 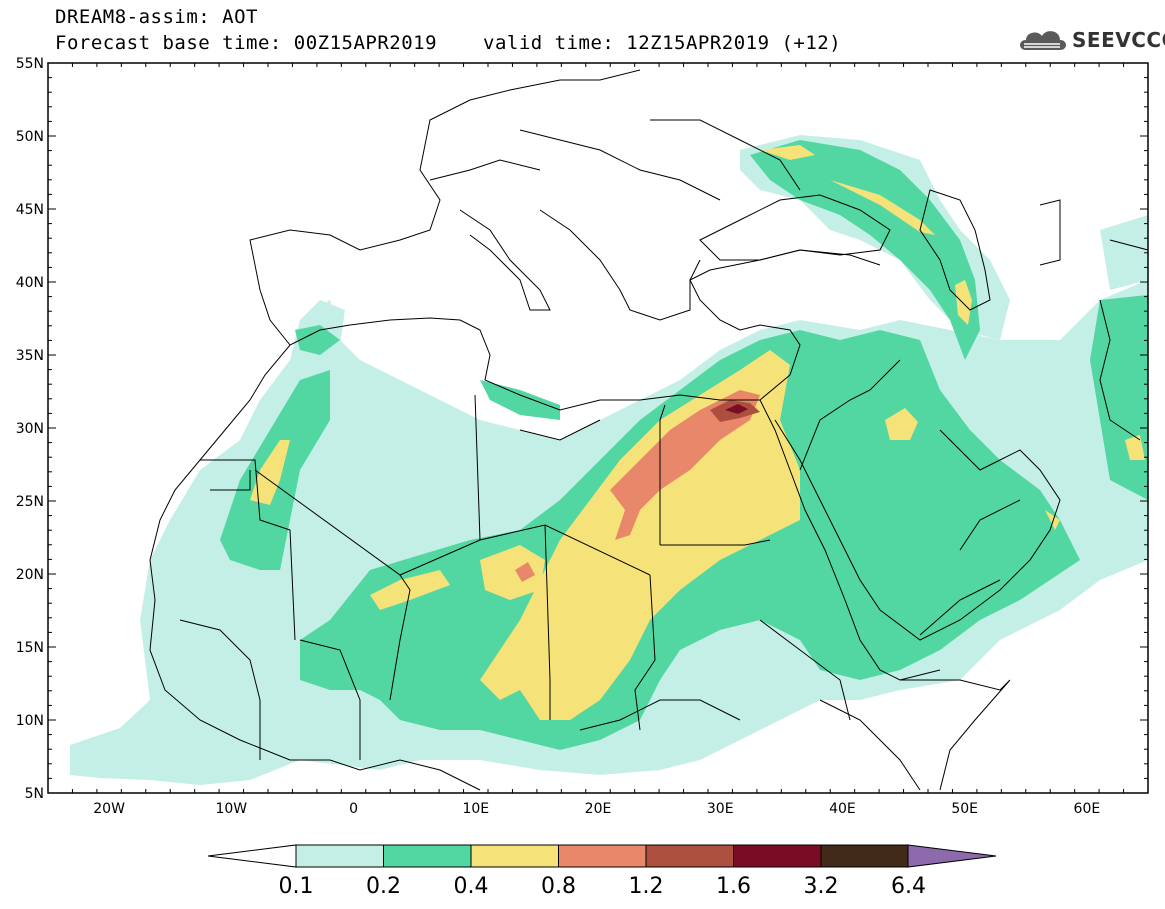 I want to click on lon-label: 20W, so click(x=109, y=809).